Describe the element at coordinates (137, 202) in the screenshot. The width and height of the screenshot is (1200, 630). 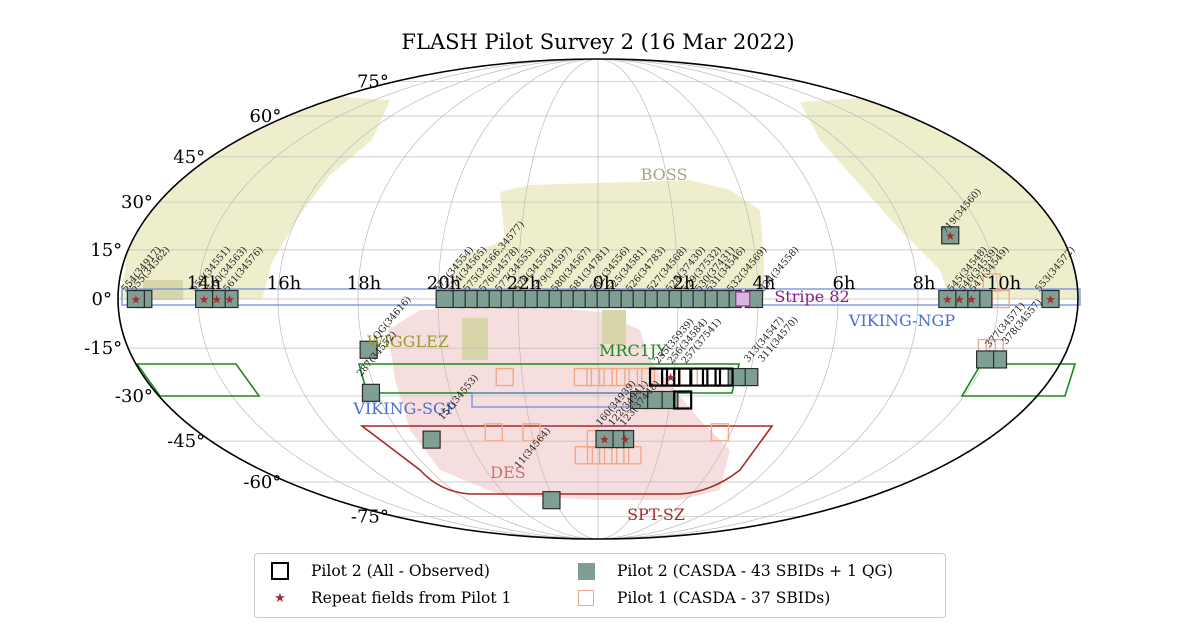
I see `dec-tick-label: 30°` at that location.